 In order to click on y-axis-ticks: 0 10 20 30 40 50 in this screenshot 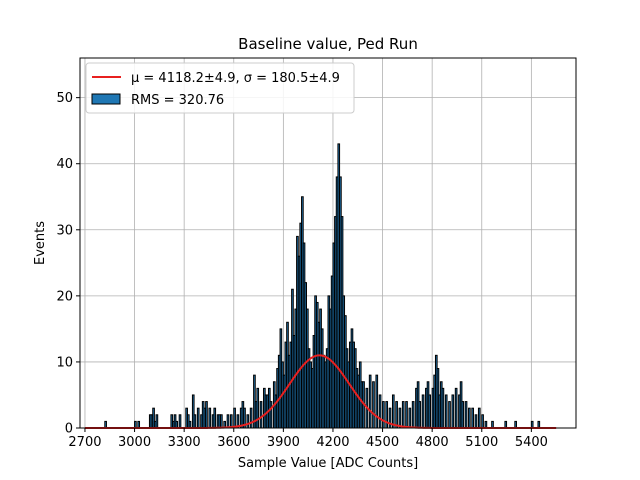, I will do `click(68, 264)`.